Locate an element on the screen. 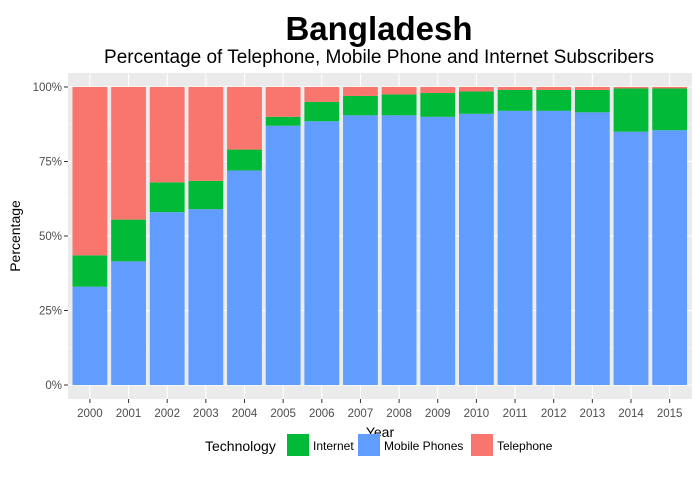  legend-title: Technology is located at coordinates (240, 446).